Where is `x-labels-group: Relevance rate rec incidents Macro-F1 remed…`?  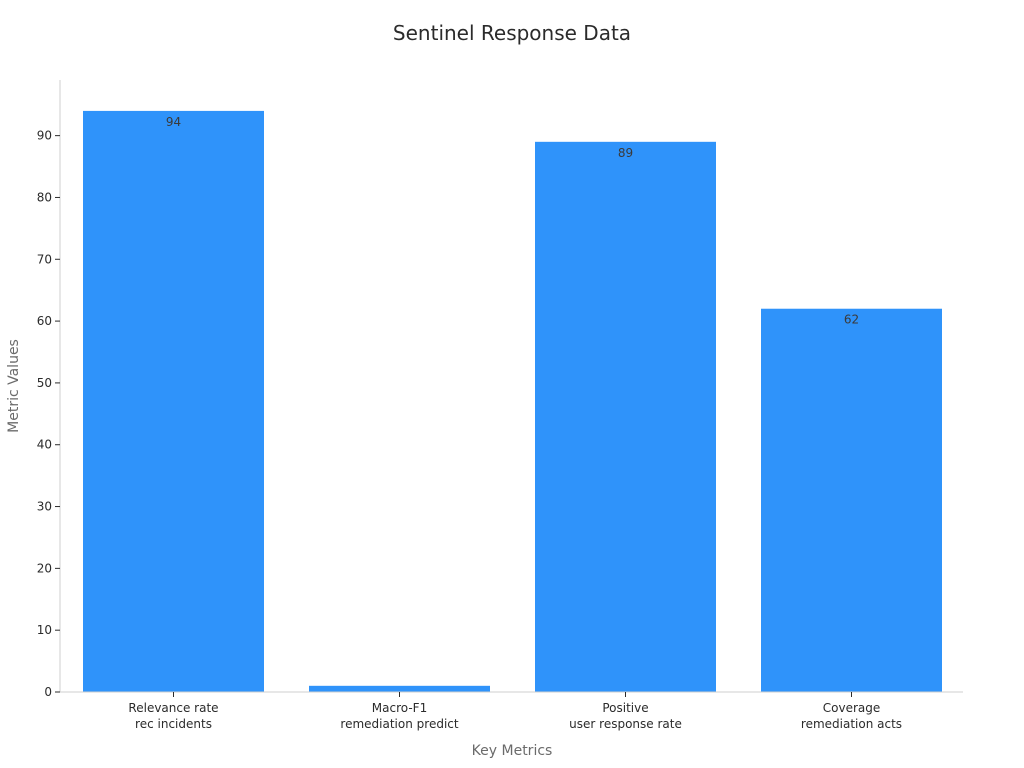 x-labels-group: Relevance rate rec incidents Macro-F1 remed… is located at coordinates (515, 711).